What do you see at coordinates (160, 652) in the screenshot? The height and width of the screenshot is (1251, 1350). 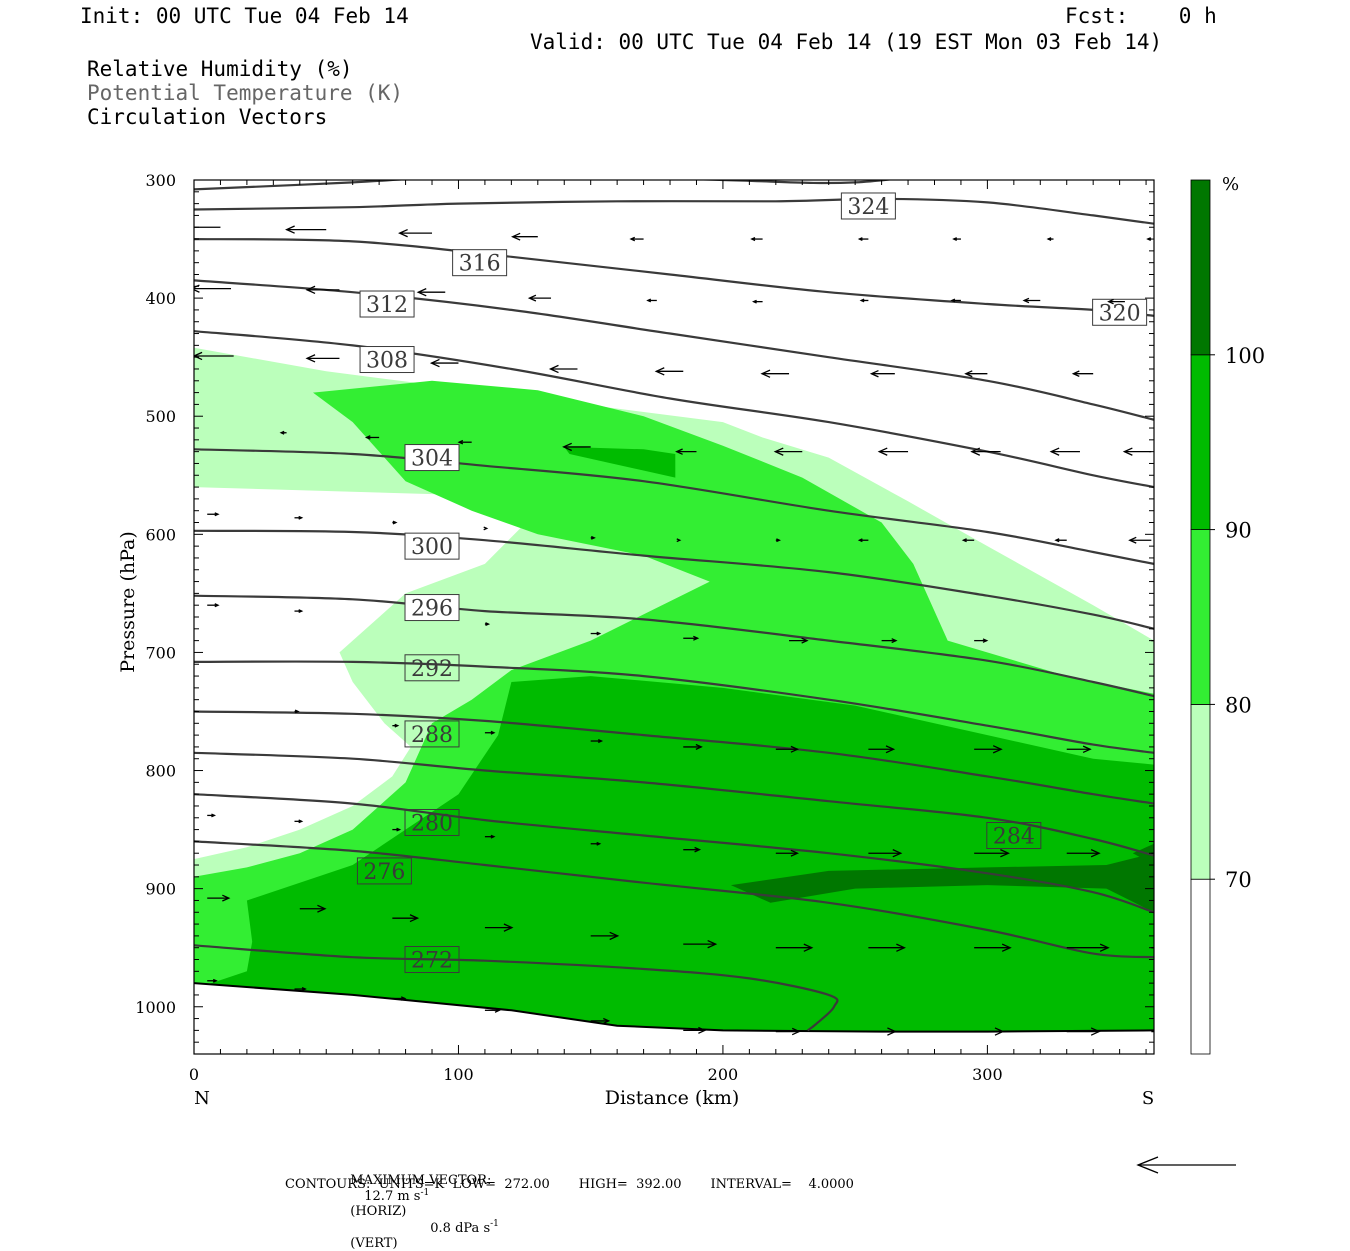 I see `y-tick-label: 700` at bounding box center [160, 652].